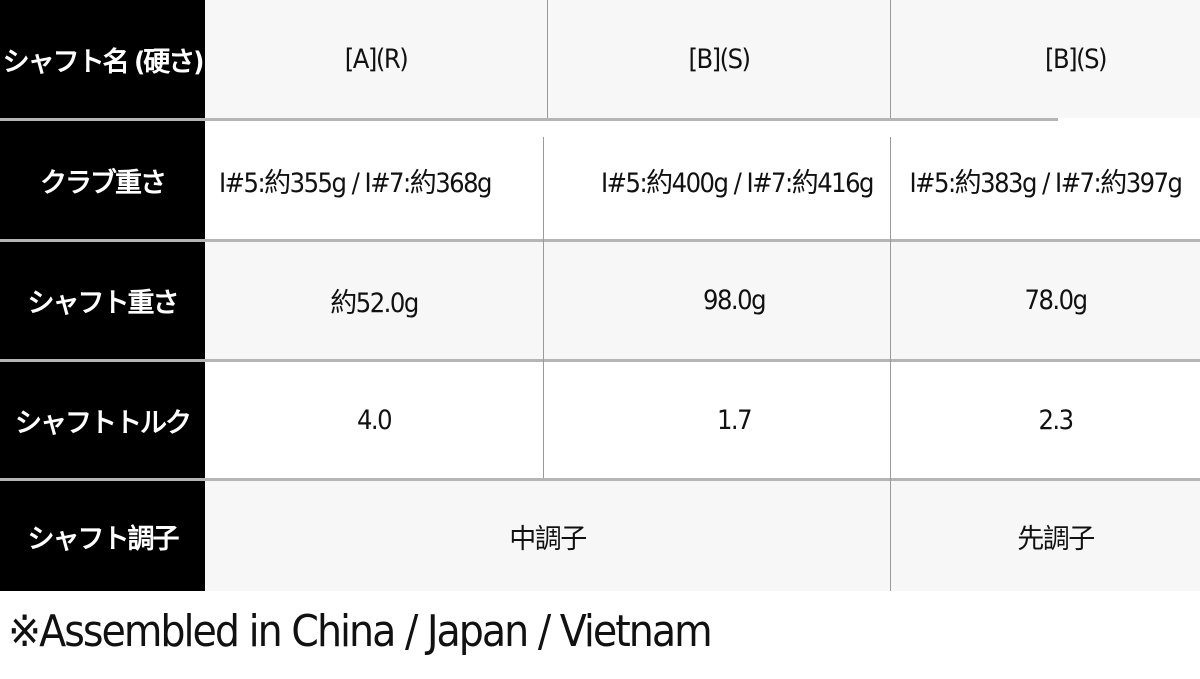 The image size is (1200, 679). What do you see at coordinates (102, 536) in the screenshot?
I see `row-label: シャフト調子` at bounding box center [102, 536].